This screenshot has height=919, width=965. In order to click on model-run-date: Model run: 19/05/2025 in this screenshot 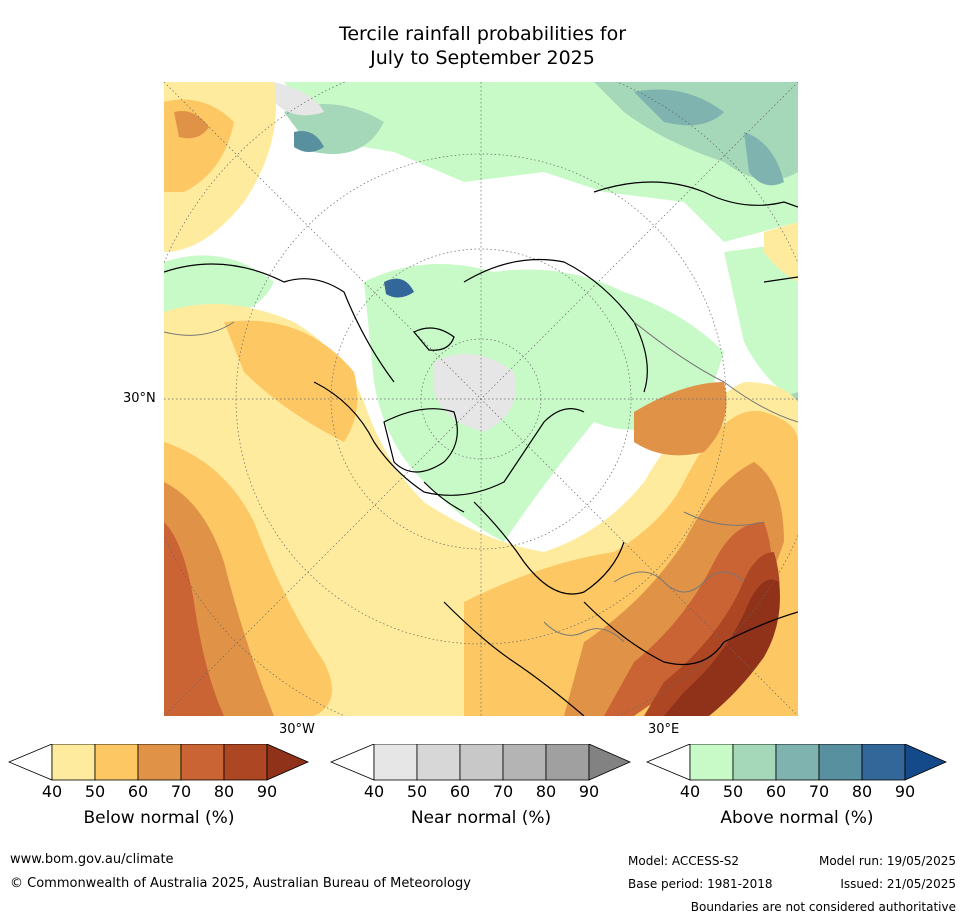, I will do `click(887, 861)`.